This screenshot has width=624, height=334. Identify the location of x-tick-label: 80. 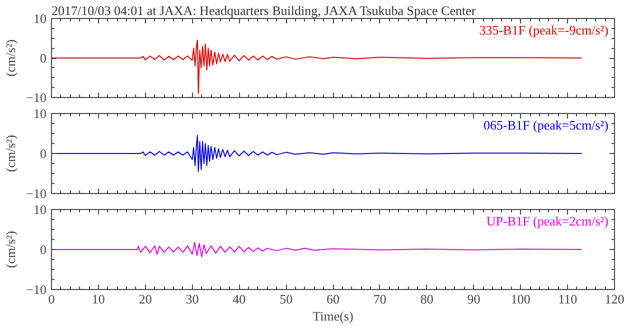
(427, 299).